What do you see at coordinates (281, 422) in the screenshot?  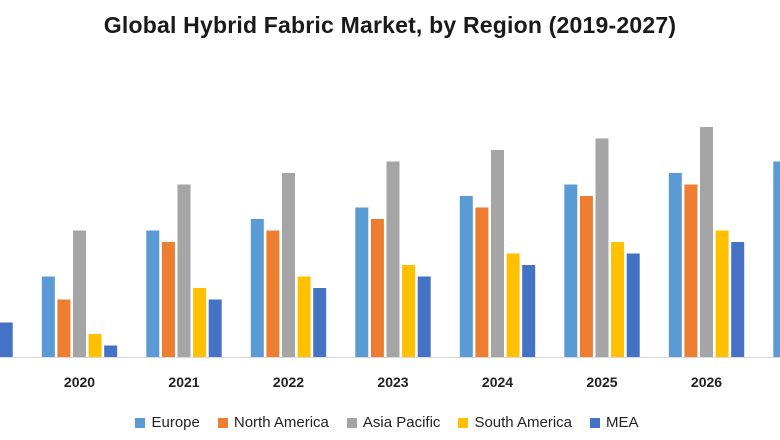 I see `legend-label-north-america: North America` at bounding box center [281, 422].